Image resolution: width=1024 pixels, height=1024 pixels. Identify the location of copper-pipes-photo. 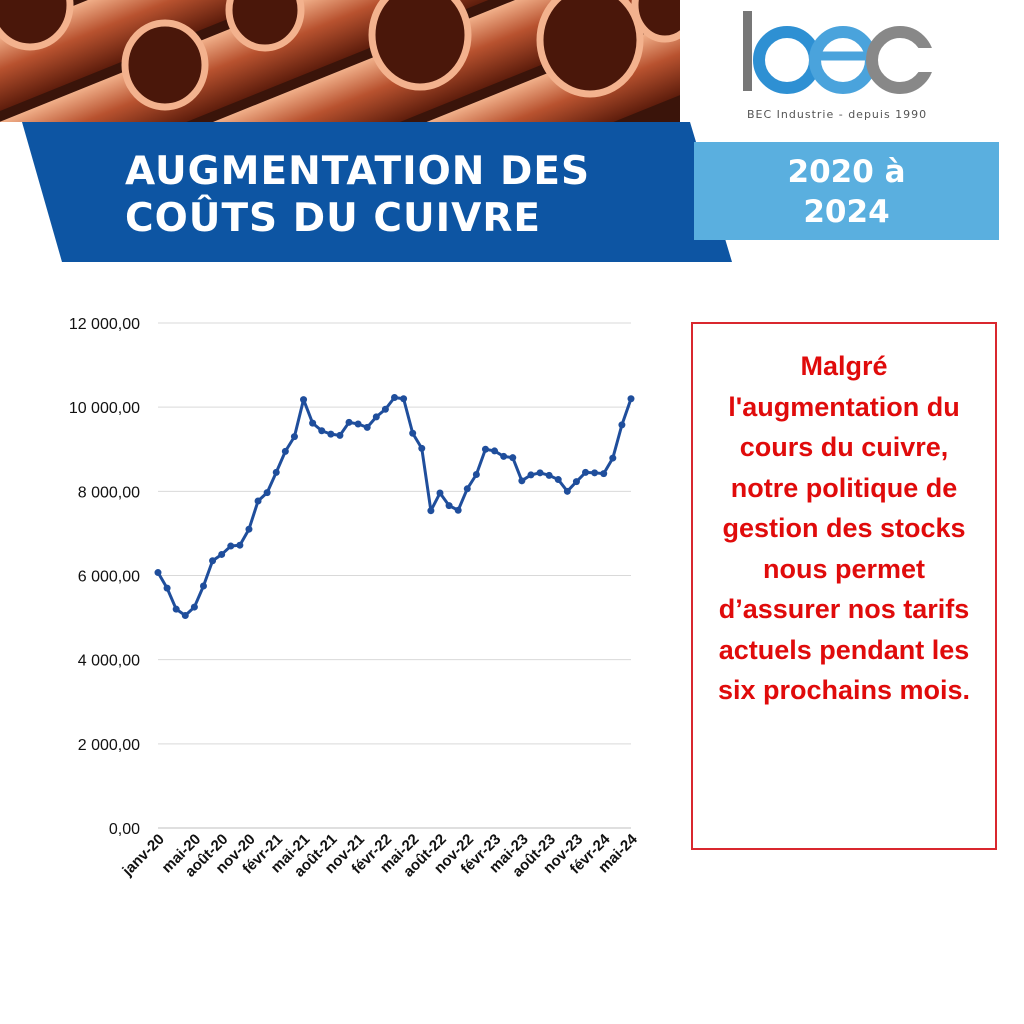
(340, 61).